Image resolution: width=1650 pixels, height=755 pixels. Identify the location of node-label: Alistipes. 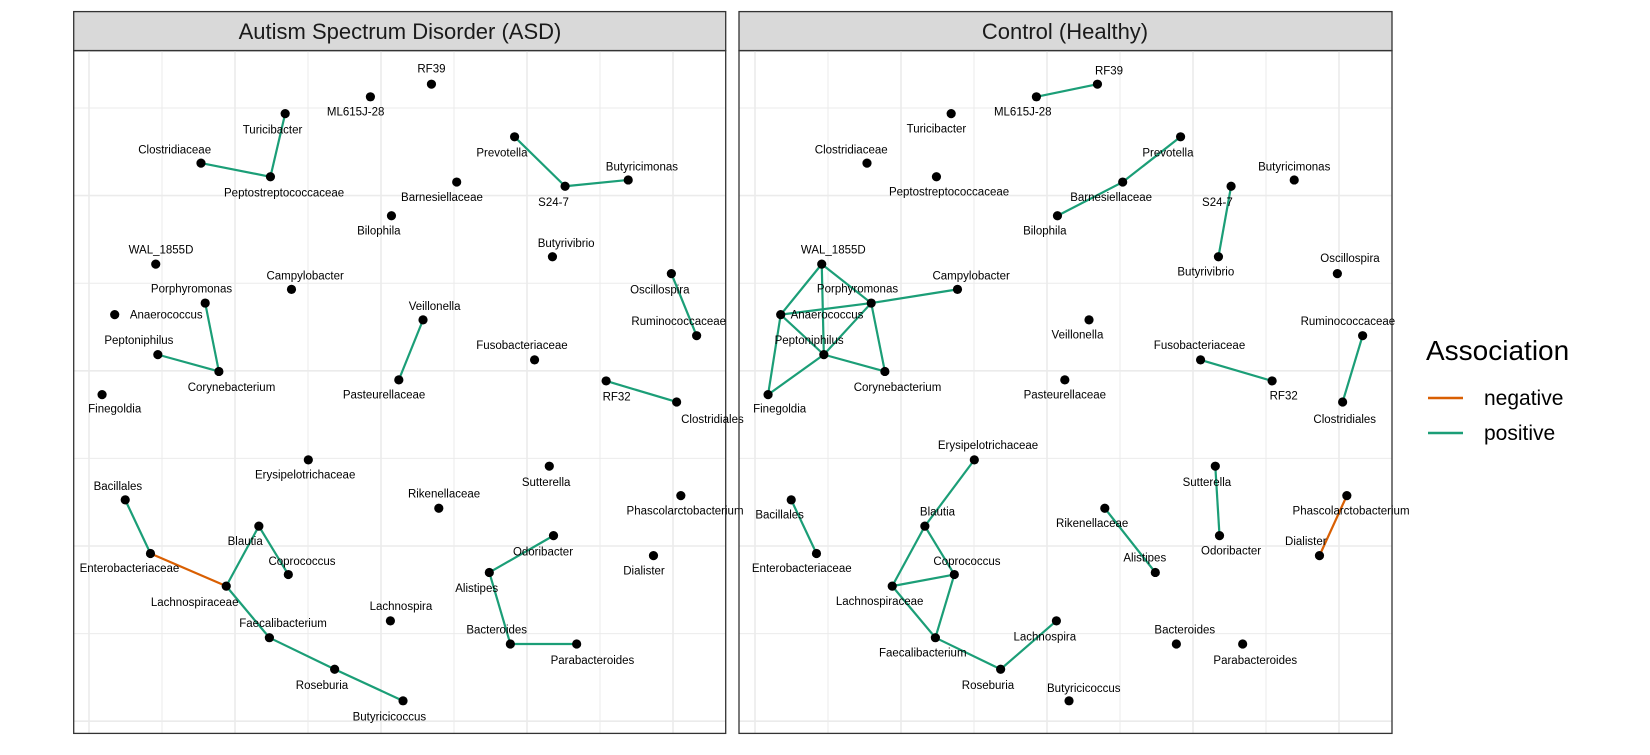
(476, 589).